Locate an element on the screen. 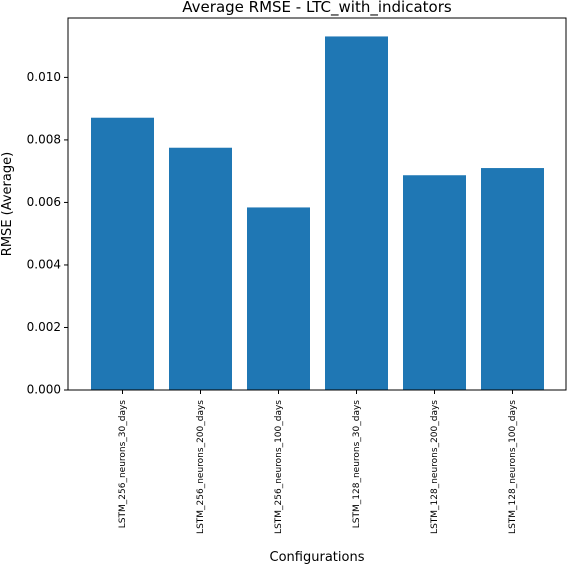 This screenshot has width=568, height=568. bar-LSTM_128_neurons_30_days is located at coordinates (356, 213).